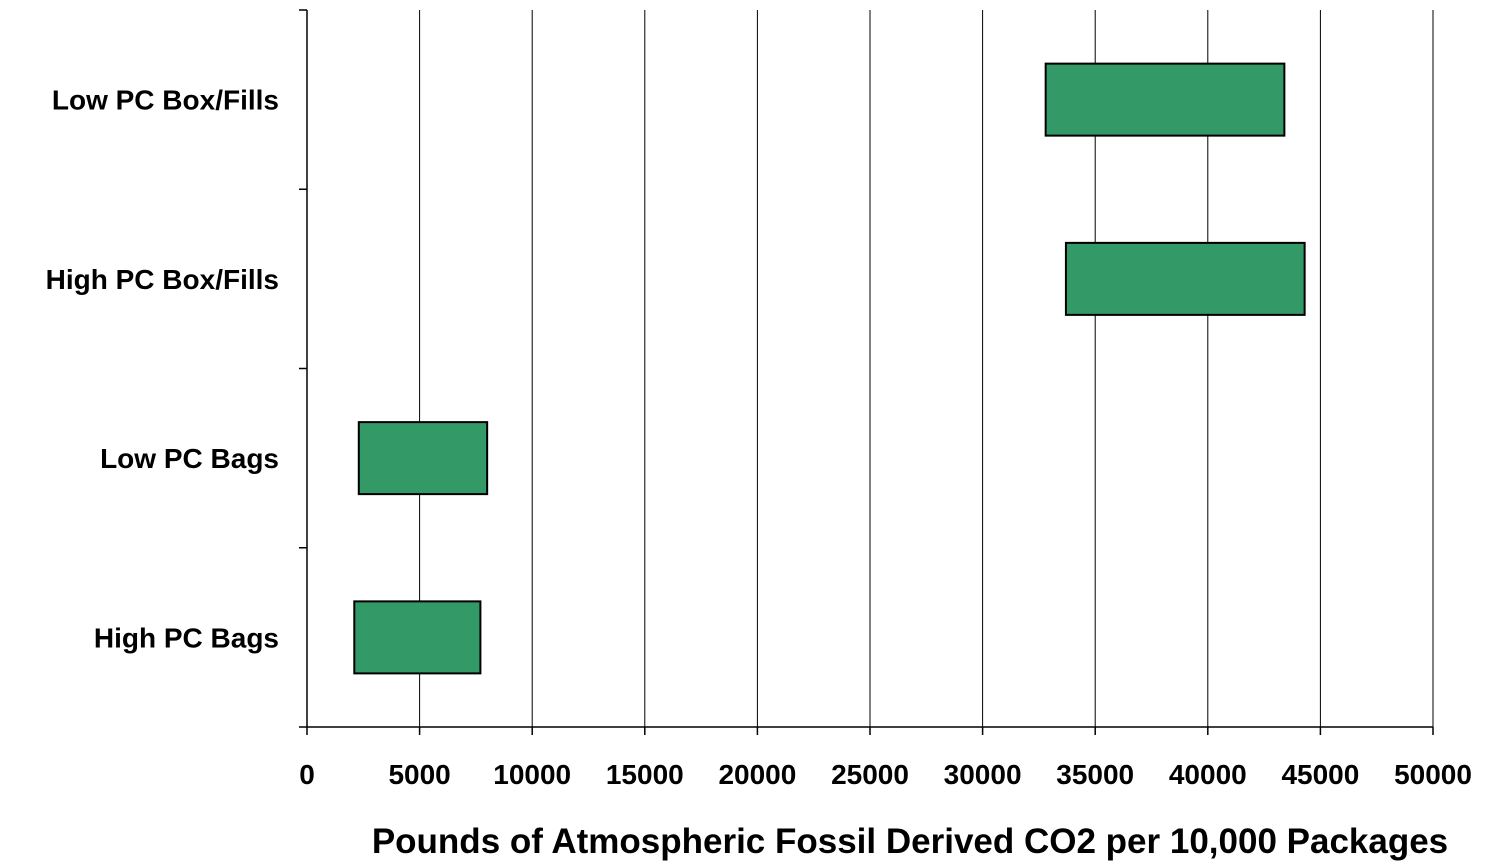 The width and height of the screenshot is (1499, 861). I want to click on x-tick-label: 40000, so click(1208, 774).